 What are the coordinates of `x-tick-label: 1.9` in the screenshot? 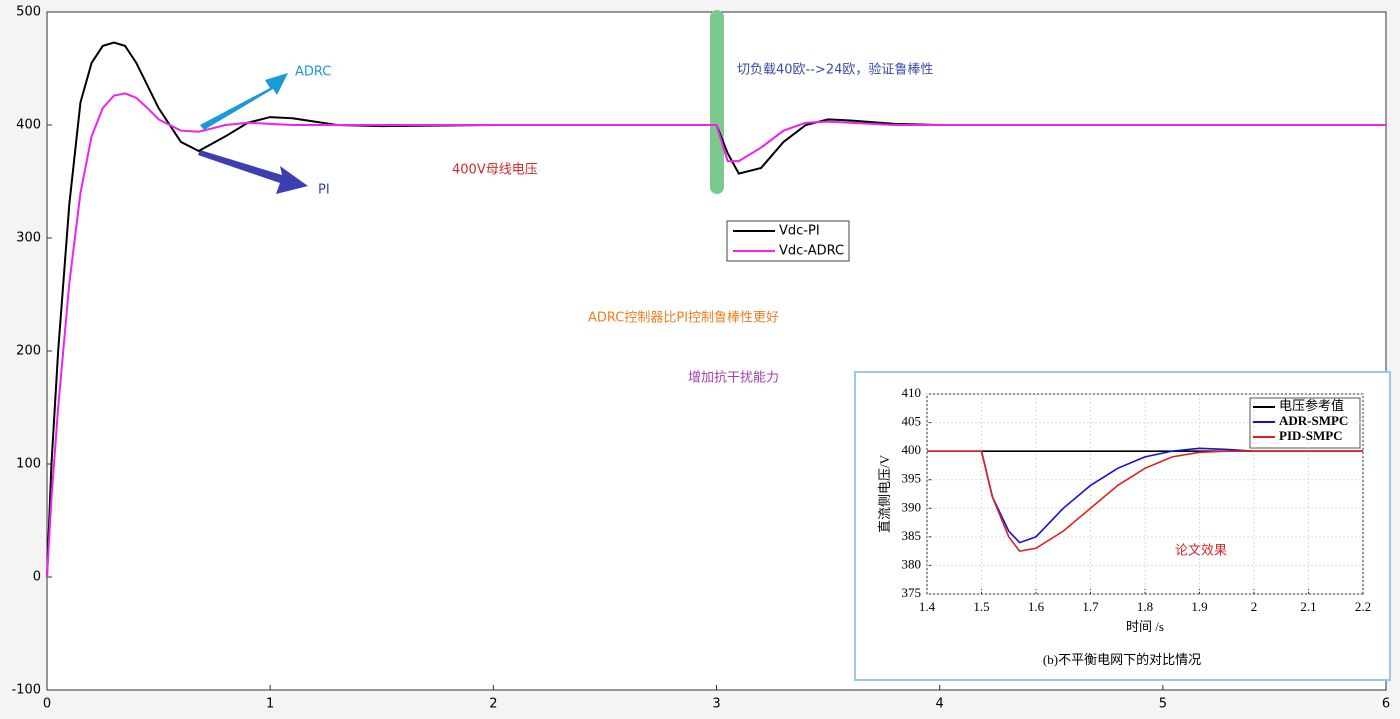 It's located at (1199, 606).